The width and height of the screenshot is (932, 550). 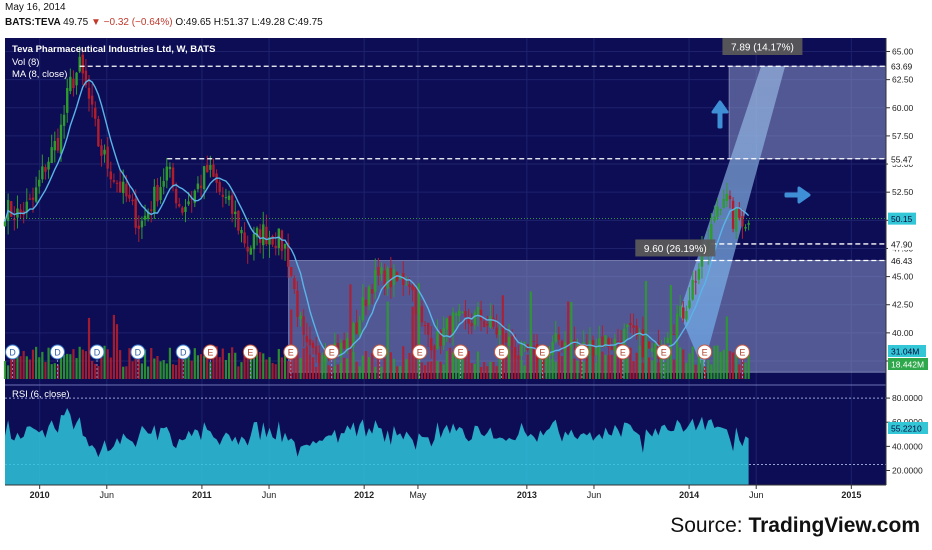 I want to click on rsi-tick-label: 80.0000, so click(x=907, y=398).